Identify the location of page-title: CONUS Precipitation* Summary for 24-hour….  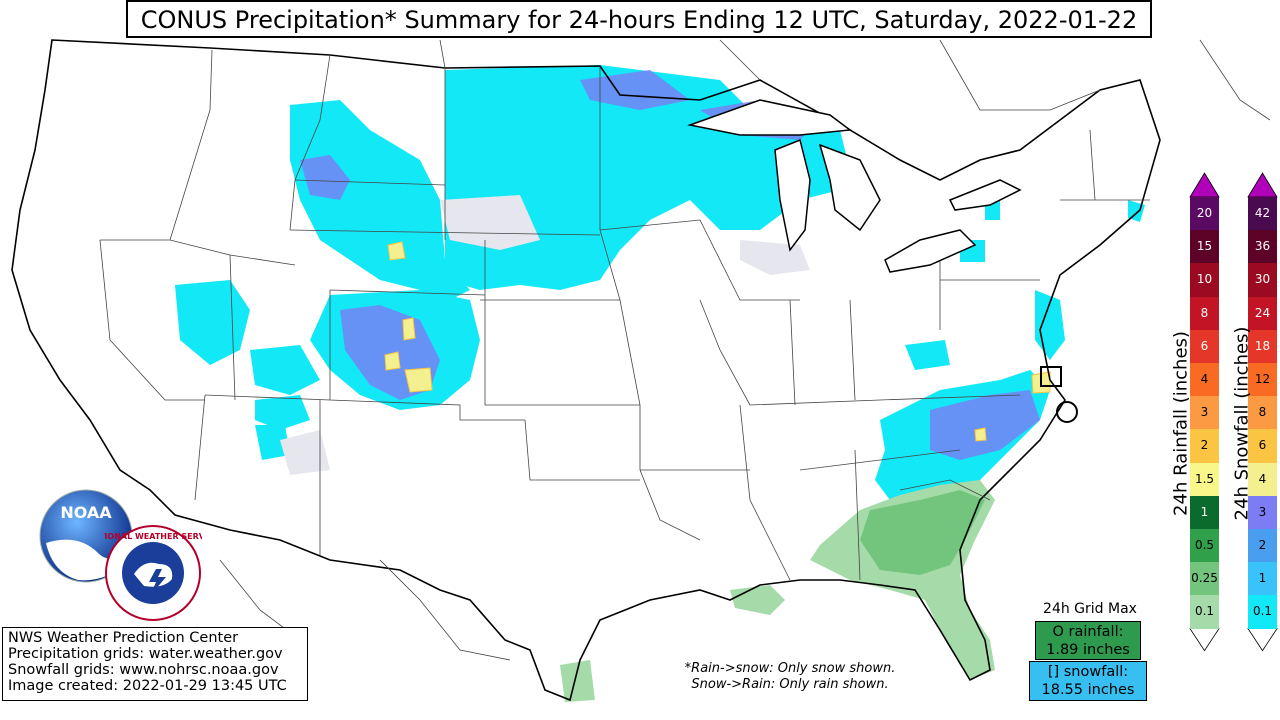
(639, 19).